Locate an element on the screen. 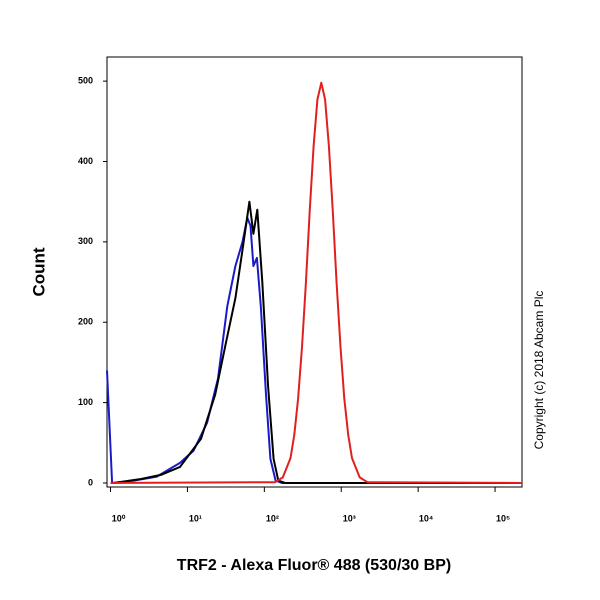  x-tick-label: 10¹ is located at coordinates (195, 518).